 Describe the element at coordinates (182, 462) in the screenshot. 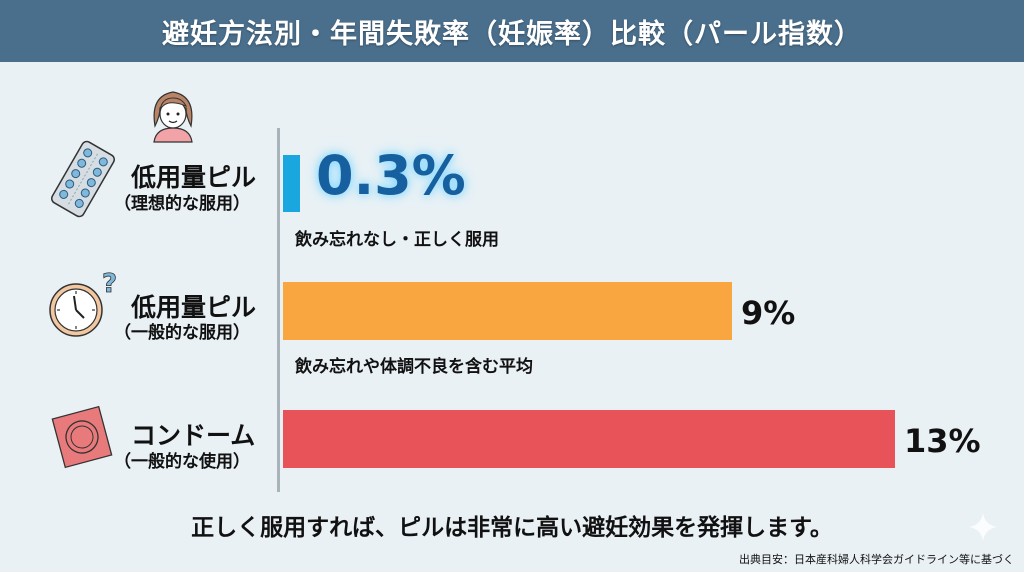

I see `row-sublabel-condom: （一般的な使用）` at that location.